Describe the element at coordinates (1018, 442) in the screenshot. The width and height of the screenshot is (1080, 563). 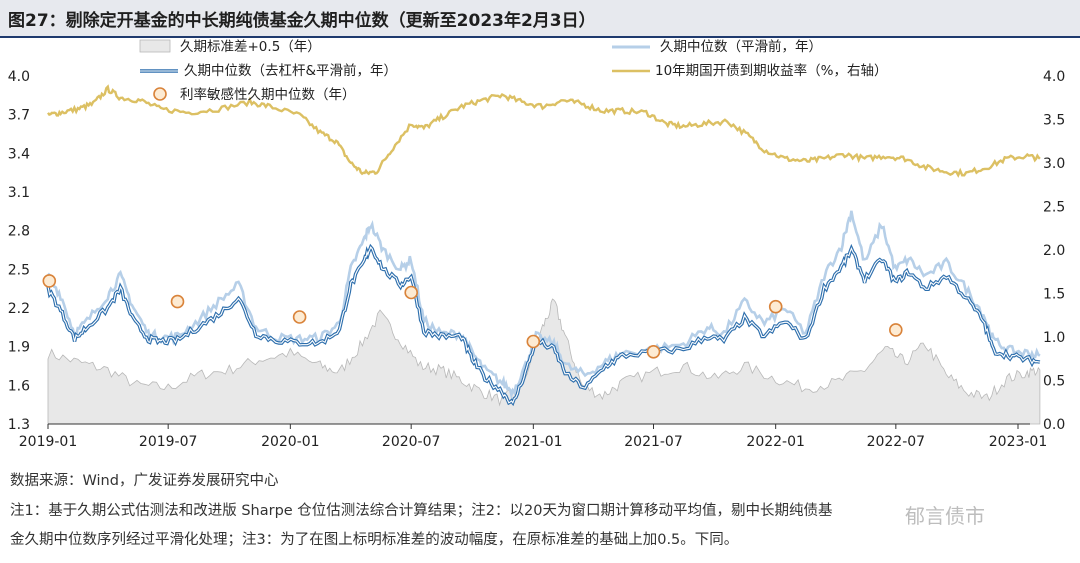
I see `x-tick-8: 2023-01` at that location.